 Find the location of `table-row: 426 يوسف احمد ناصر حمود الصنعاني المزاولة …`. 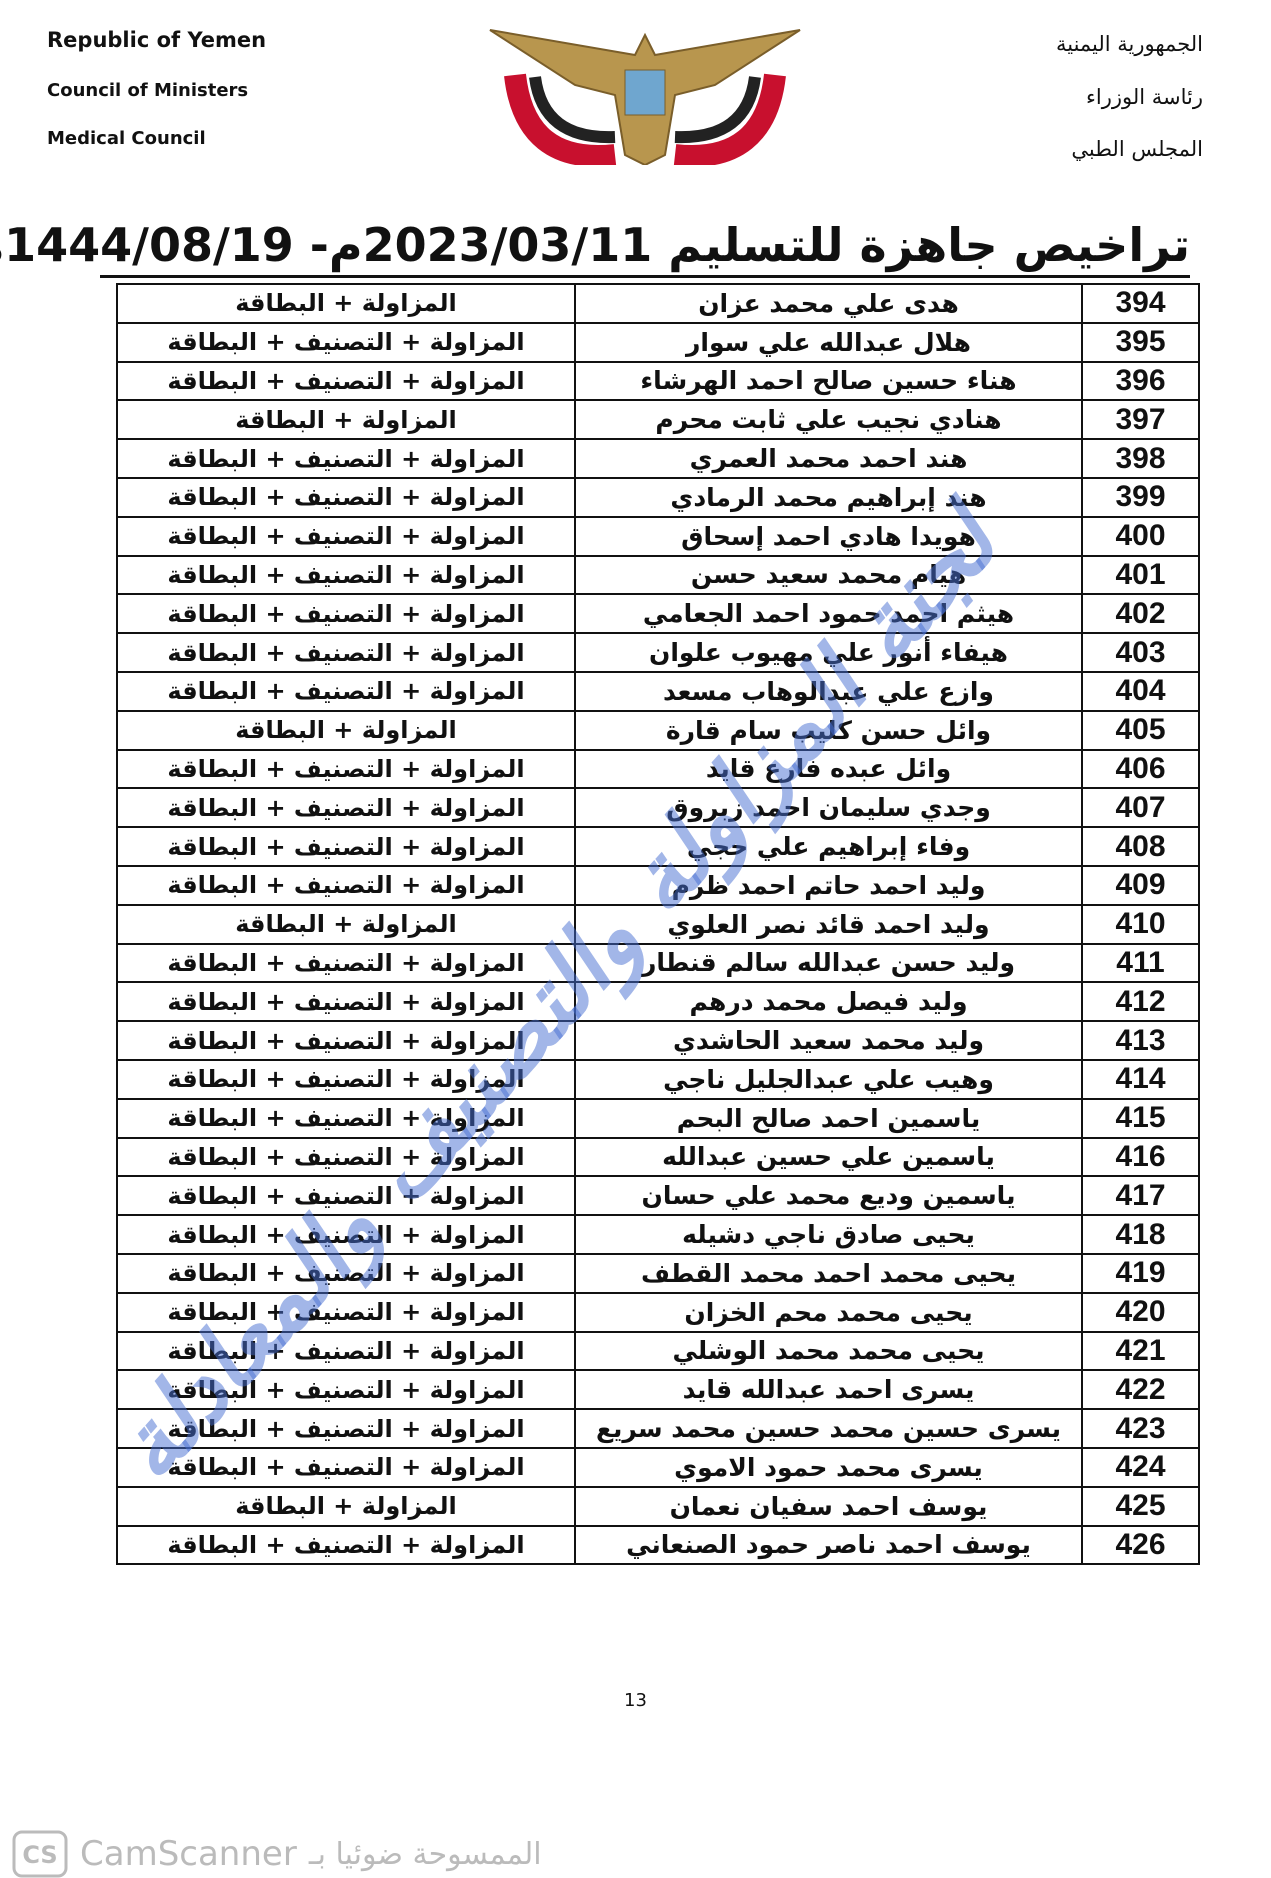

table-row: 426 يوسف احمد ناصر حمود الصنعاني المزاولة … is located at coordinates (658, 1545).